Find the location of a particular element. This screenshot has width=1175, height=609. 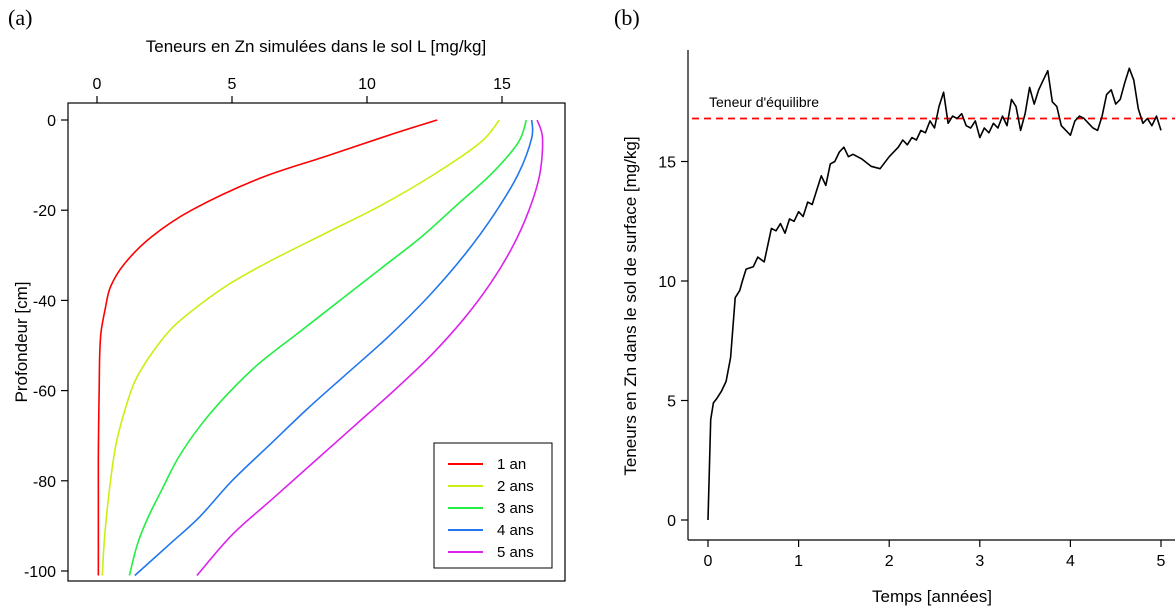

legend-a: 1 an 2 ans 3 ans 4 ans 5 ans is located at coordinates (493, 505).